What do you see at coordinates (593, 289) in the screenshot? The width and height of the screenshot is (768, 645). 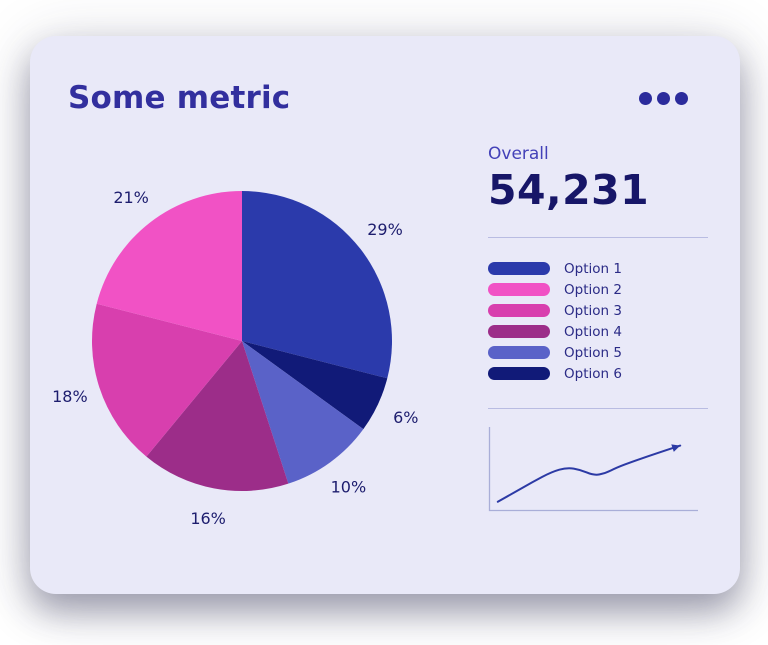 I see `legend-label: Option 2` at bounding box center [593, 289].